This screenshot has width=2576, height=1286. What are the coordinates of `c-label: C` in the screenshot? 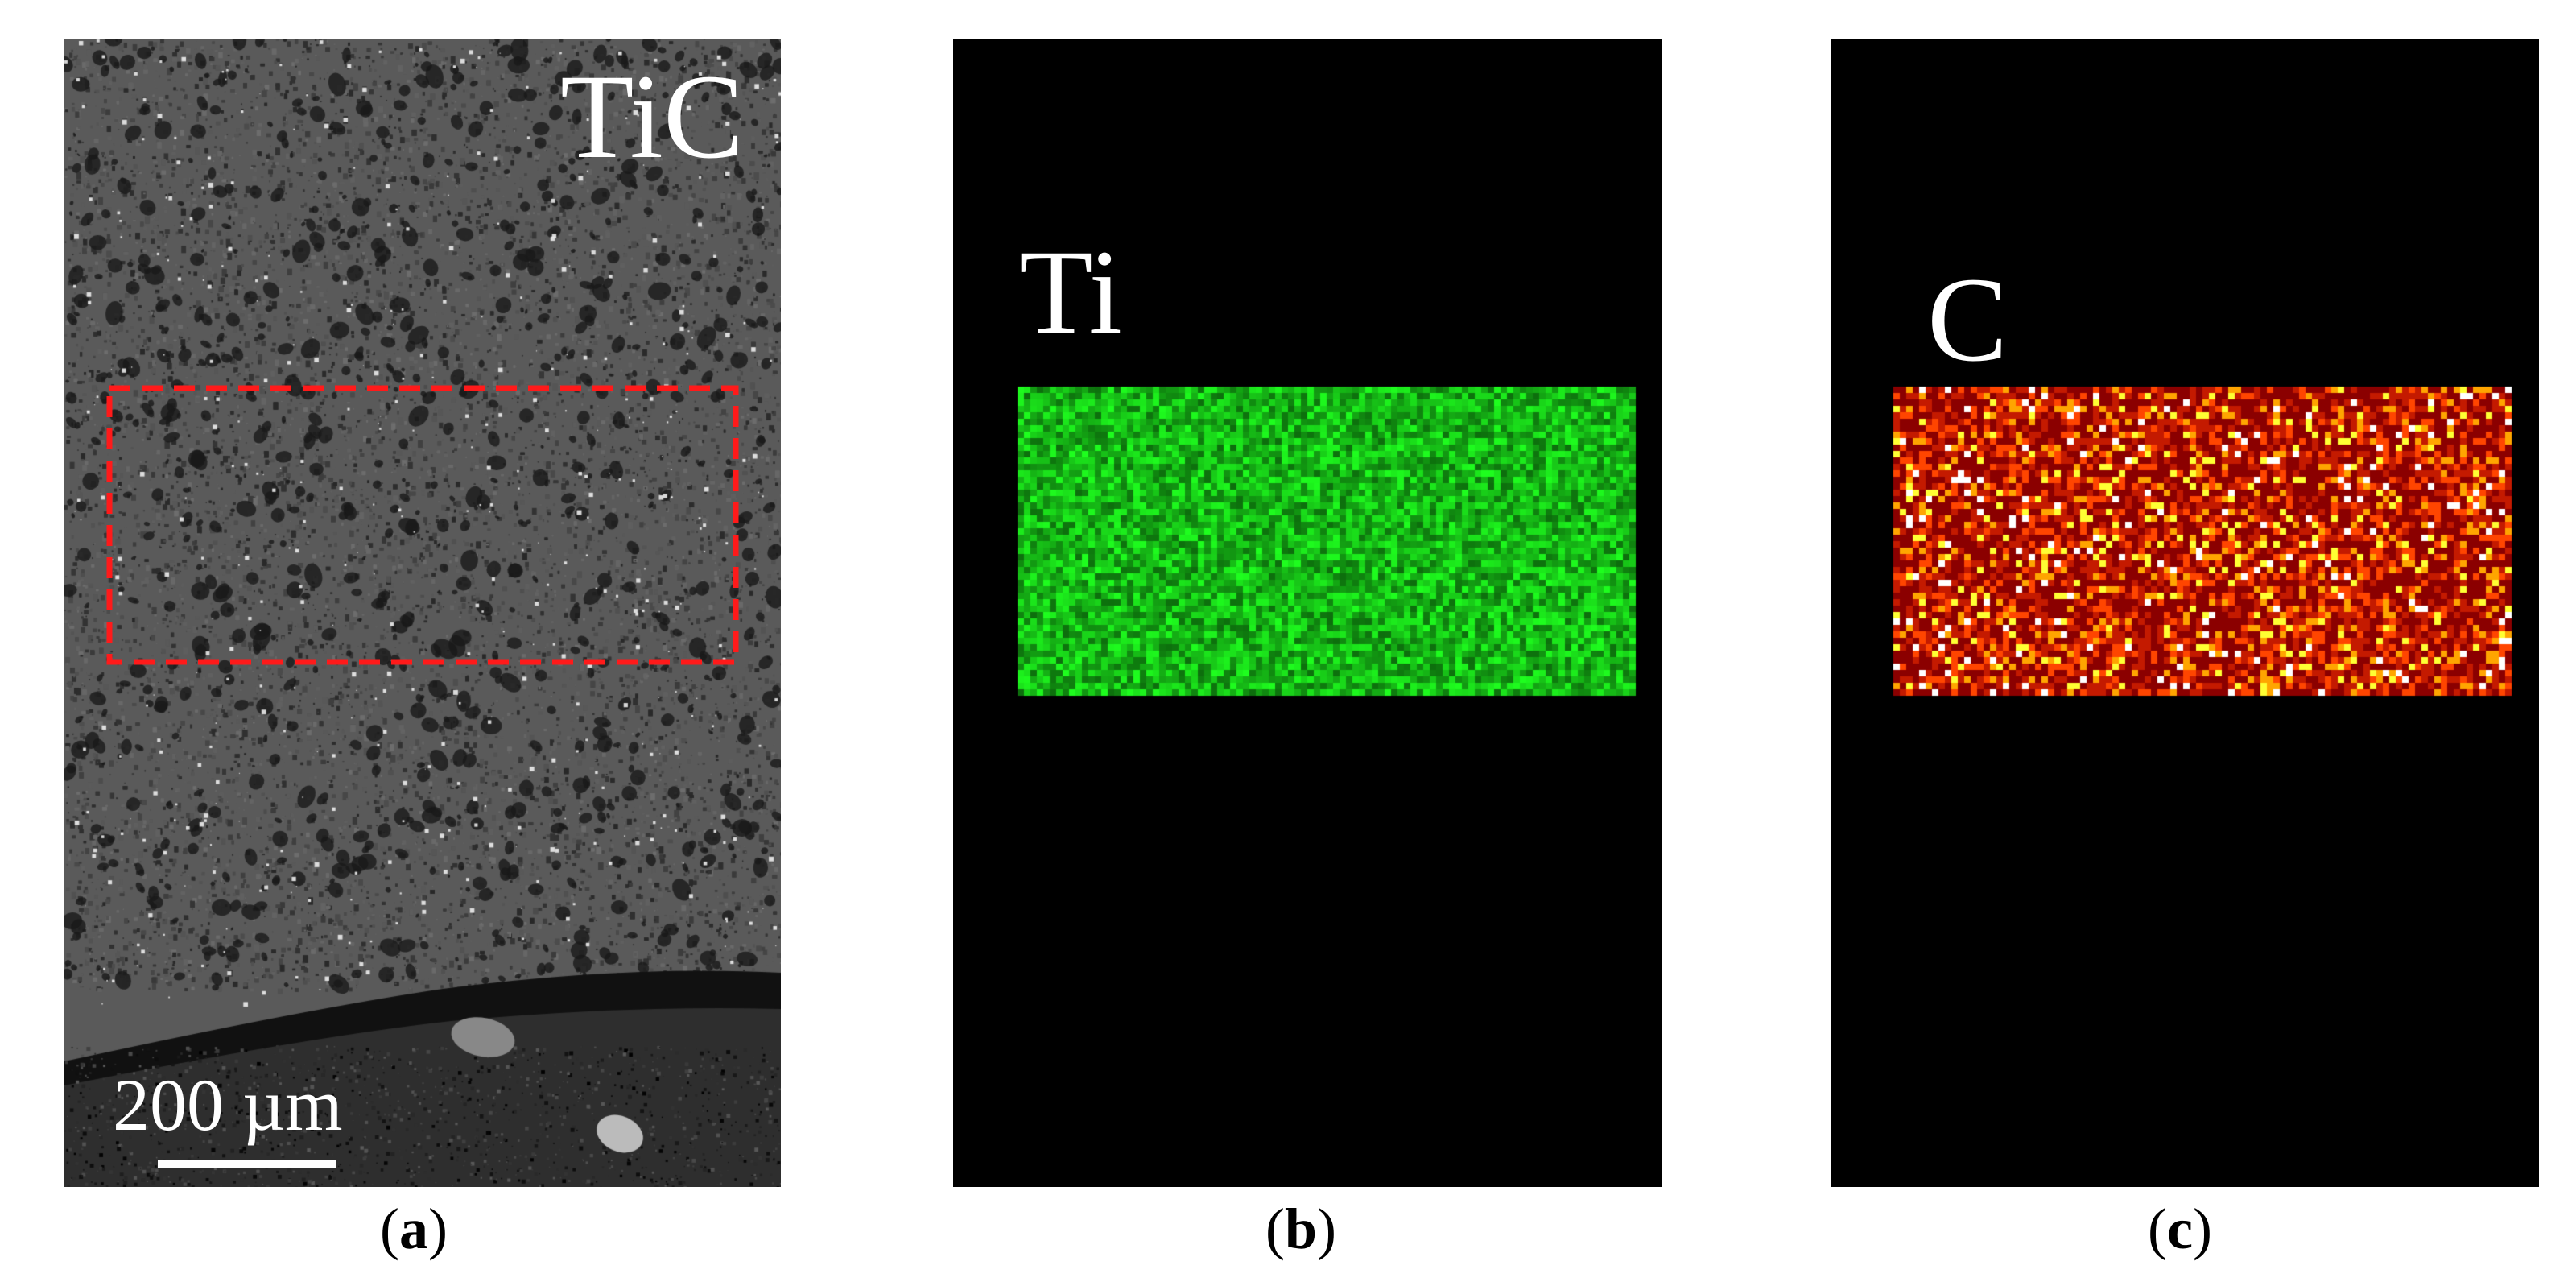 It's located at (1967, 320).